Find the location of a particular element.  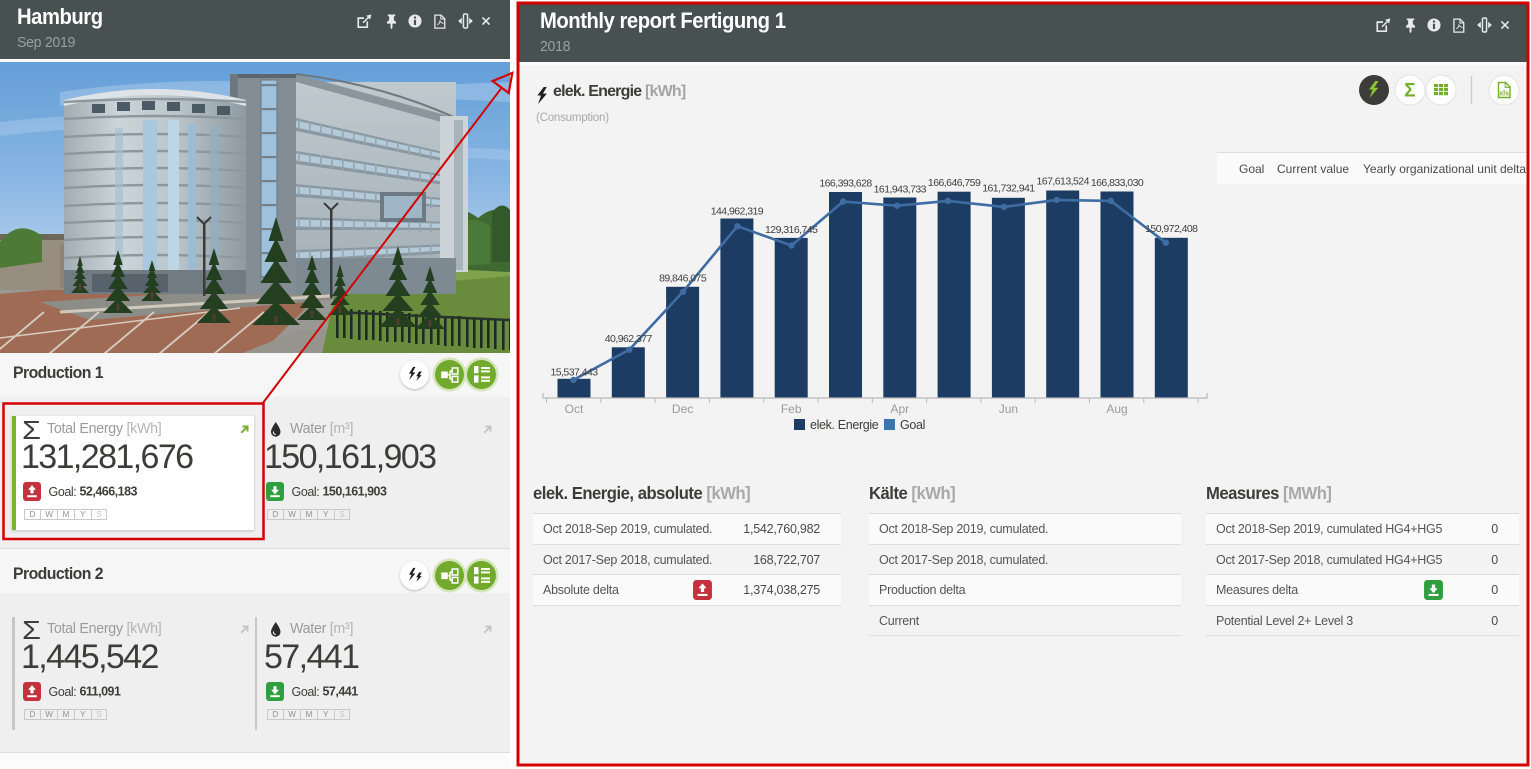

svg-text: elek. Energie is located at coordinates (844, 425).